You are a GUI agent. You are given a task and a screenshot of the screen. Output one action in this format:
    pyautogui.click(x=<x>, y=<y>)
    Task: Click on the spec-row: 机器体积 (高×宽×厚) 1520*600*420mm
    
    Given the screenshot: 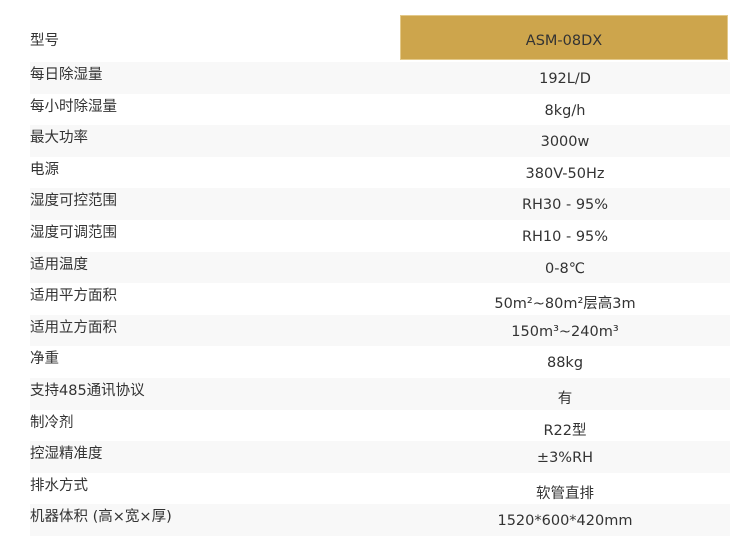 What is the action you would take?
    pyautogui.click(x=380, y=520)
    